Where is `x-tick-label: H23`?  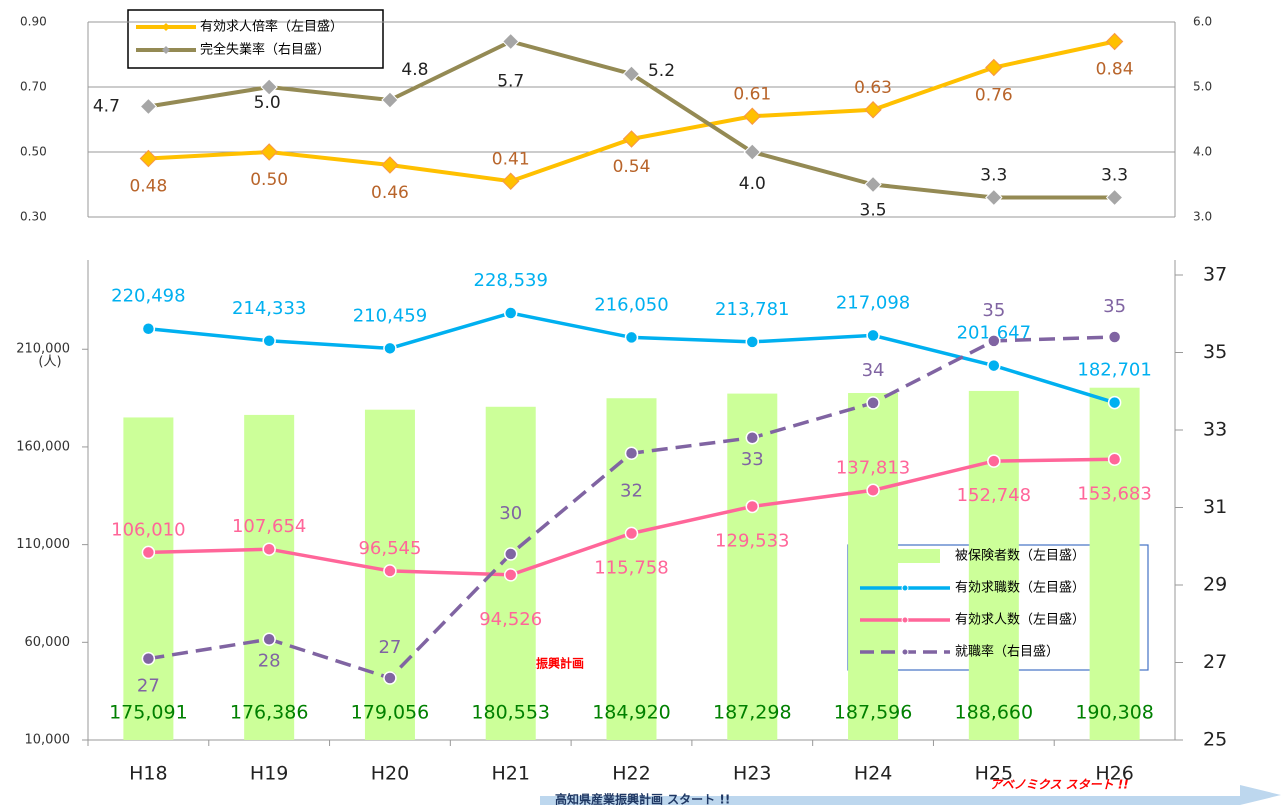
x-tick-label: H23 is located at coordinates (752, 774).